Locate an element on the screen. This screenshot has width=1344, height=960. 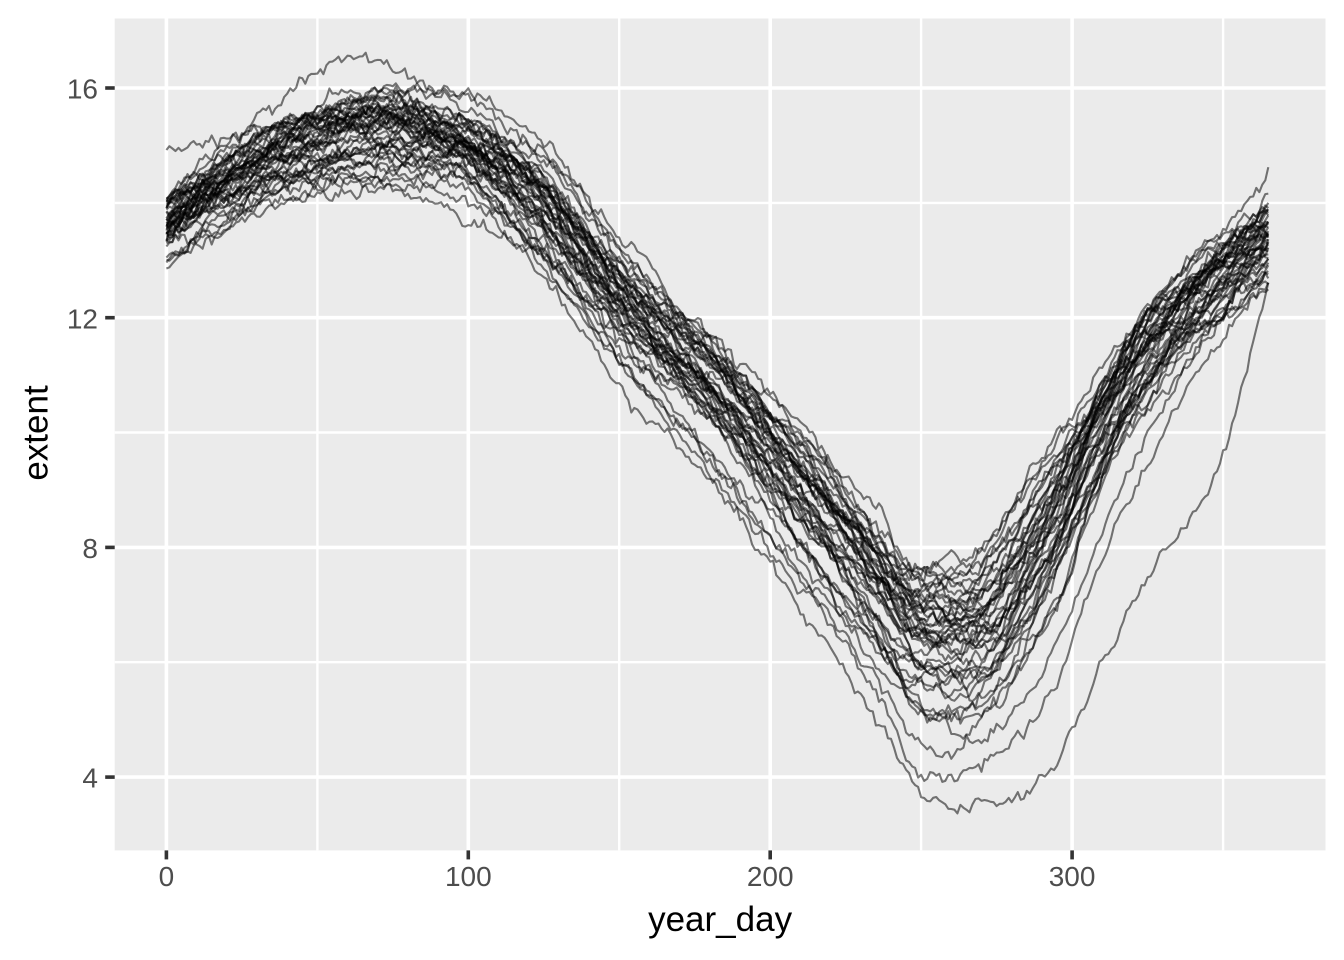
svg-text: 0 is located at coordinates (167, 876).